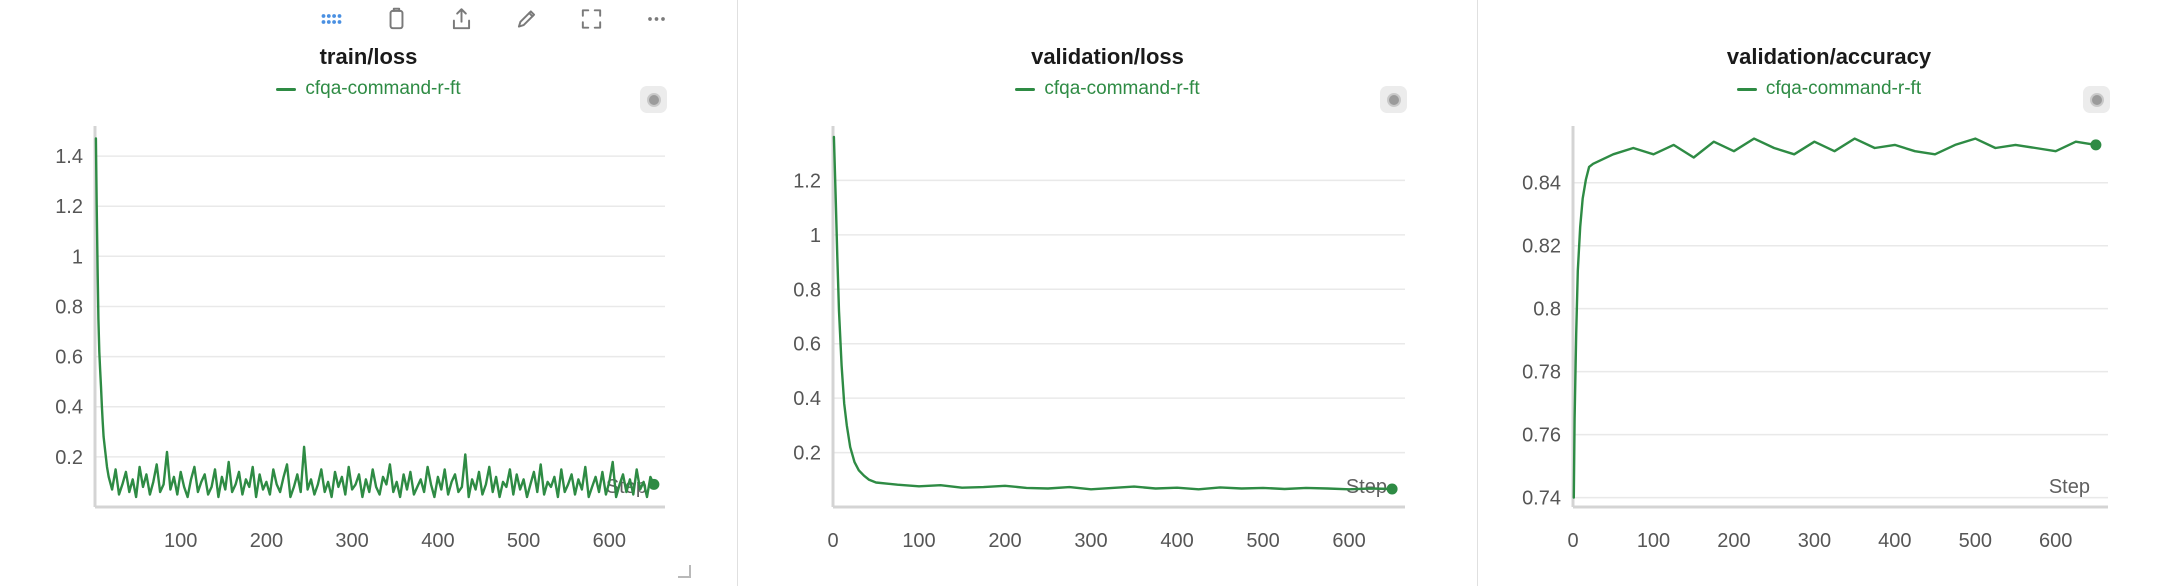 The height and width of the screenshot is (586, 2180). I want to click on y-tick-label: 0.76, so click(1541, 436).